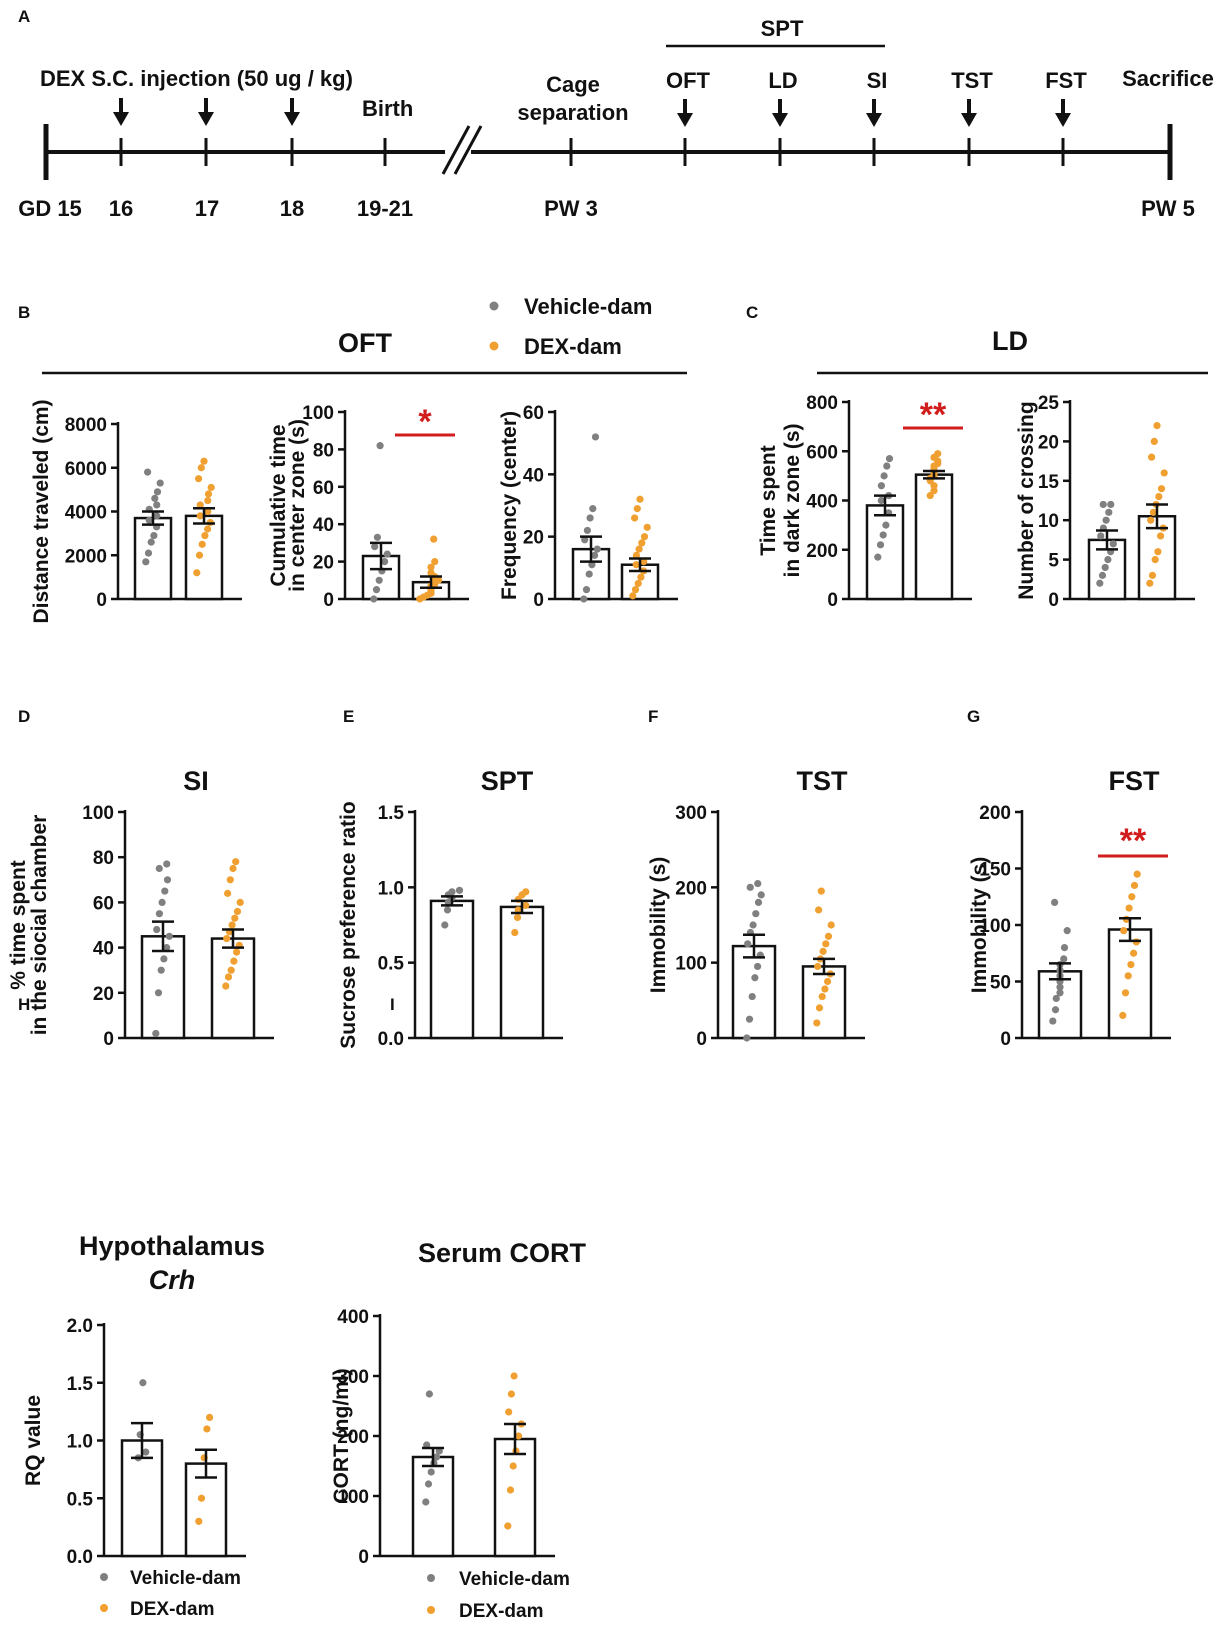  Describe the element at coordinates (501, 1611) in the screenshot. I see `legend-i-dex-label: DEX-dam` at that location.